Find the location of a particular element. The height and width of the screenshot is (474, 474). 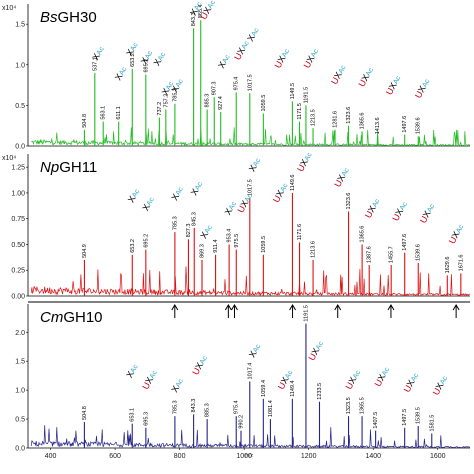

peak-label: 504.8 is located at coordinates (85, 413).